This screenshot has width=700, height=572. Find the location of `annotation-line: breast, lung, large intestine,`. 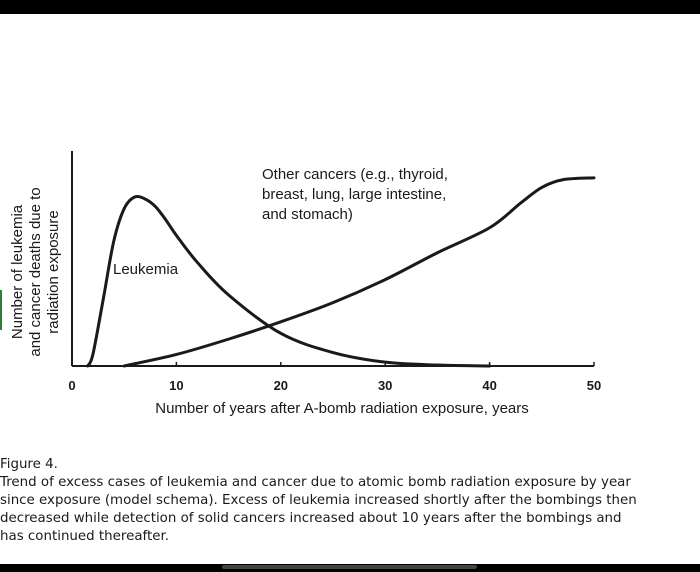

annotation-line: breast, lung, large intestine, is located at coordinates (354, 194).